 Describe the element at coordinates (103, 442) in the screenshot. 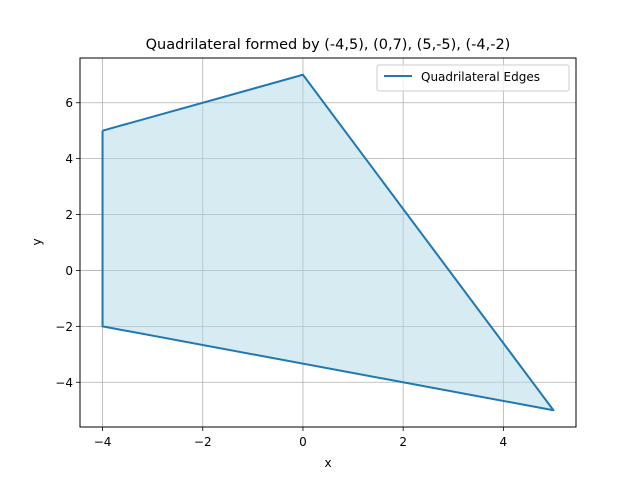

I see `x-tick-label: −4` at that location.